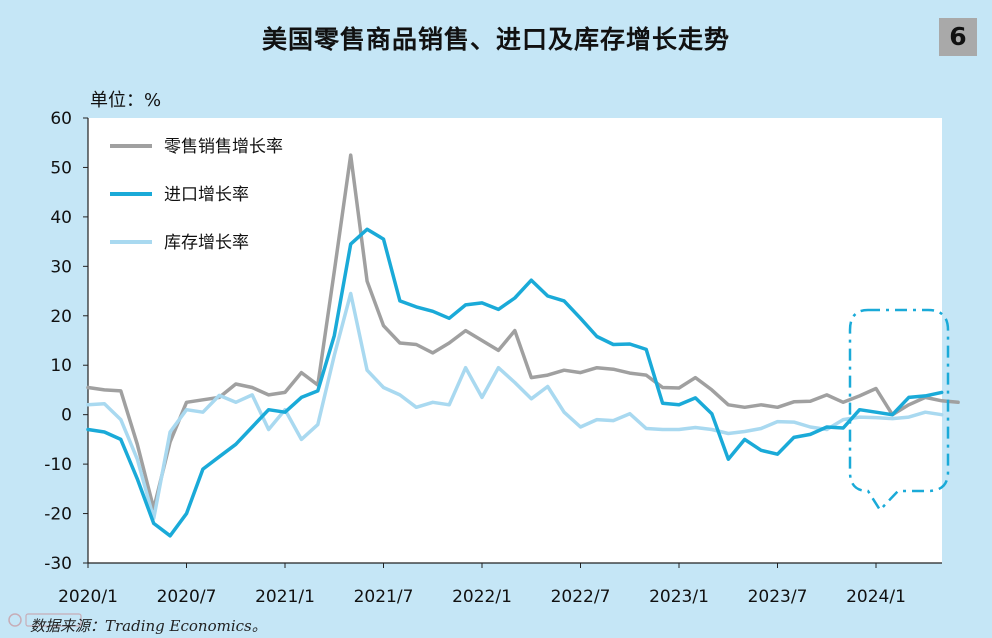 The height and width of the screenshot is (638, 992). What do you see at coordinates (66, 416) in the screenshot?
I see `y-tick-label: 0` at bounding box center [66, 416].